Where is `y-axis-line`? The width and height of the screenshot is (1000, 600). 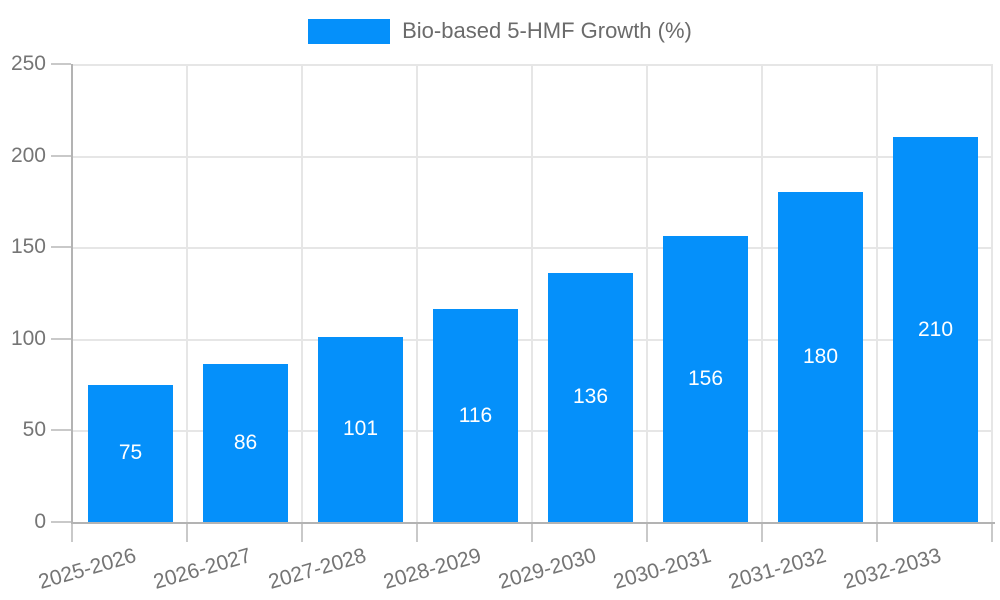
y-axis-line is located at coordinates (72, 294).